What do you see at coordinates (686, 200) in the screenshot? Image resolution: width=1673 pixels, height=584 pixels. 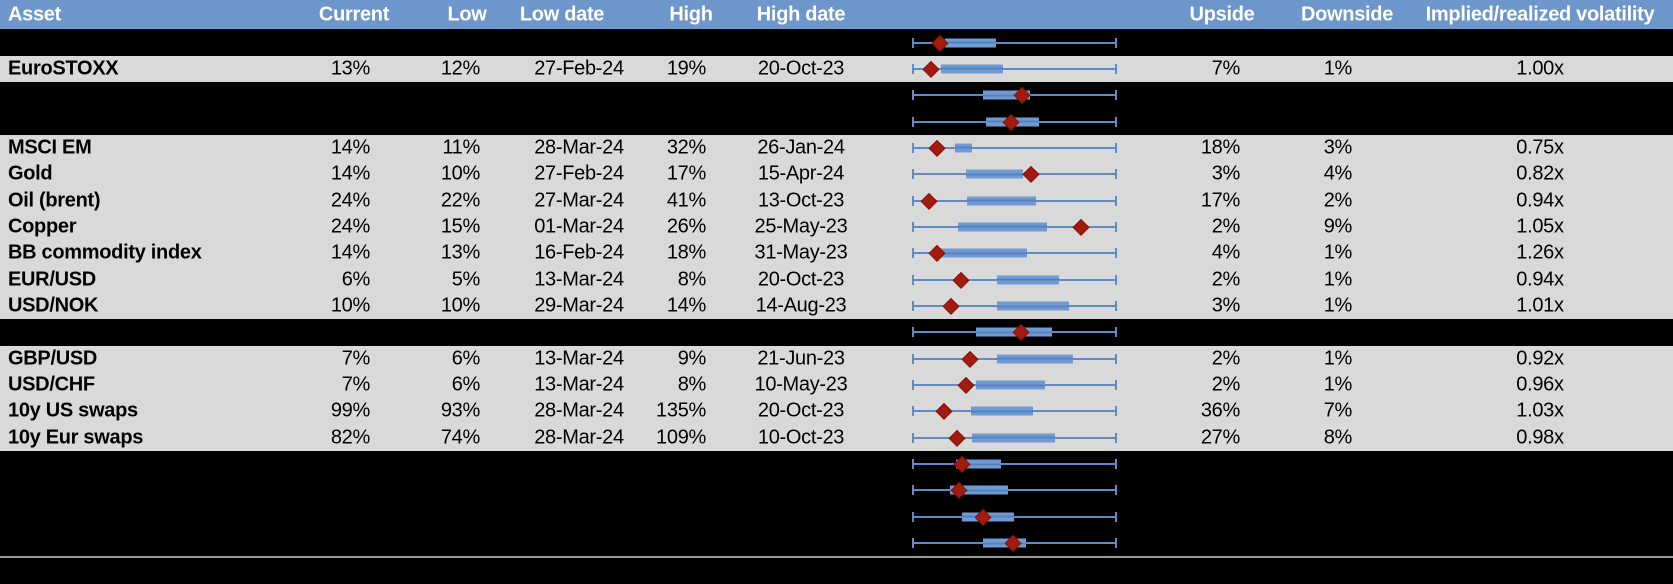 I see `cell-high: 41%` at bounding box center [686, 200].